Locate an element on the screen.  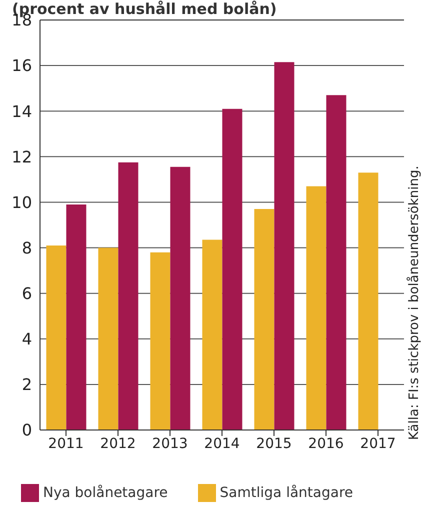
y-tick-label: 16 is located at coordinates (22, 66).